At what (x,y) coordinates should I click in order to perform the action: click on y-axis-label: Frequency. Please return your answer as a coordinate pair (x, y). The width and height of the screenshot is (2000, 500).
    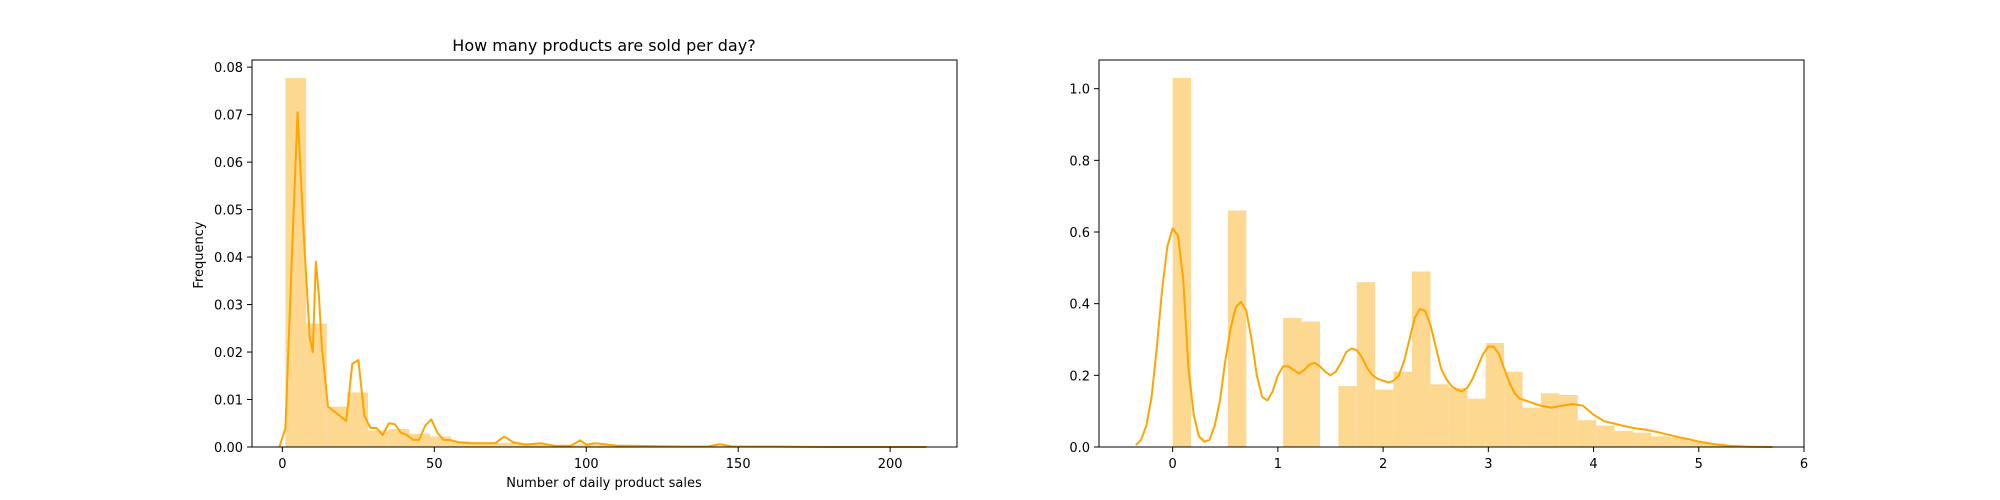
    Looking at the image, I should click on (199, 254).